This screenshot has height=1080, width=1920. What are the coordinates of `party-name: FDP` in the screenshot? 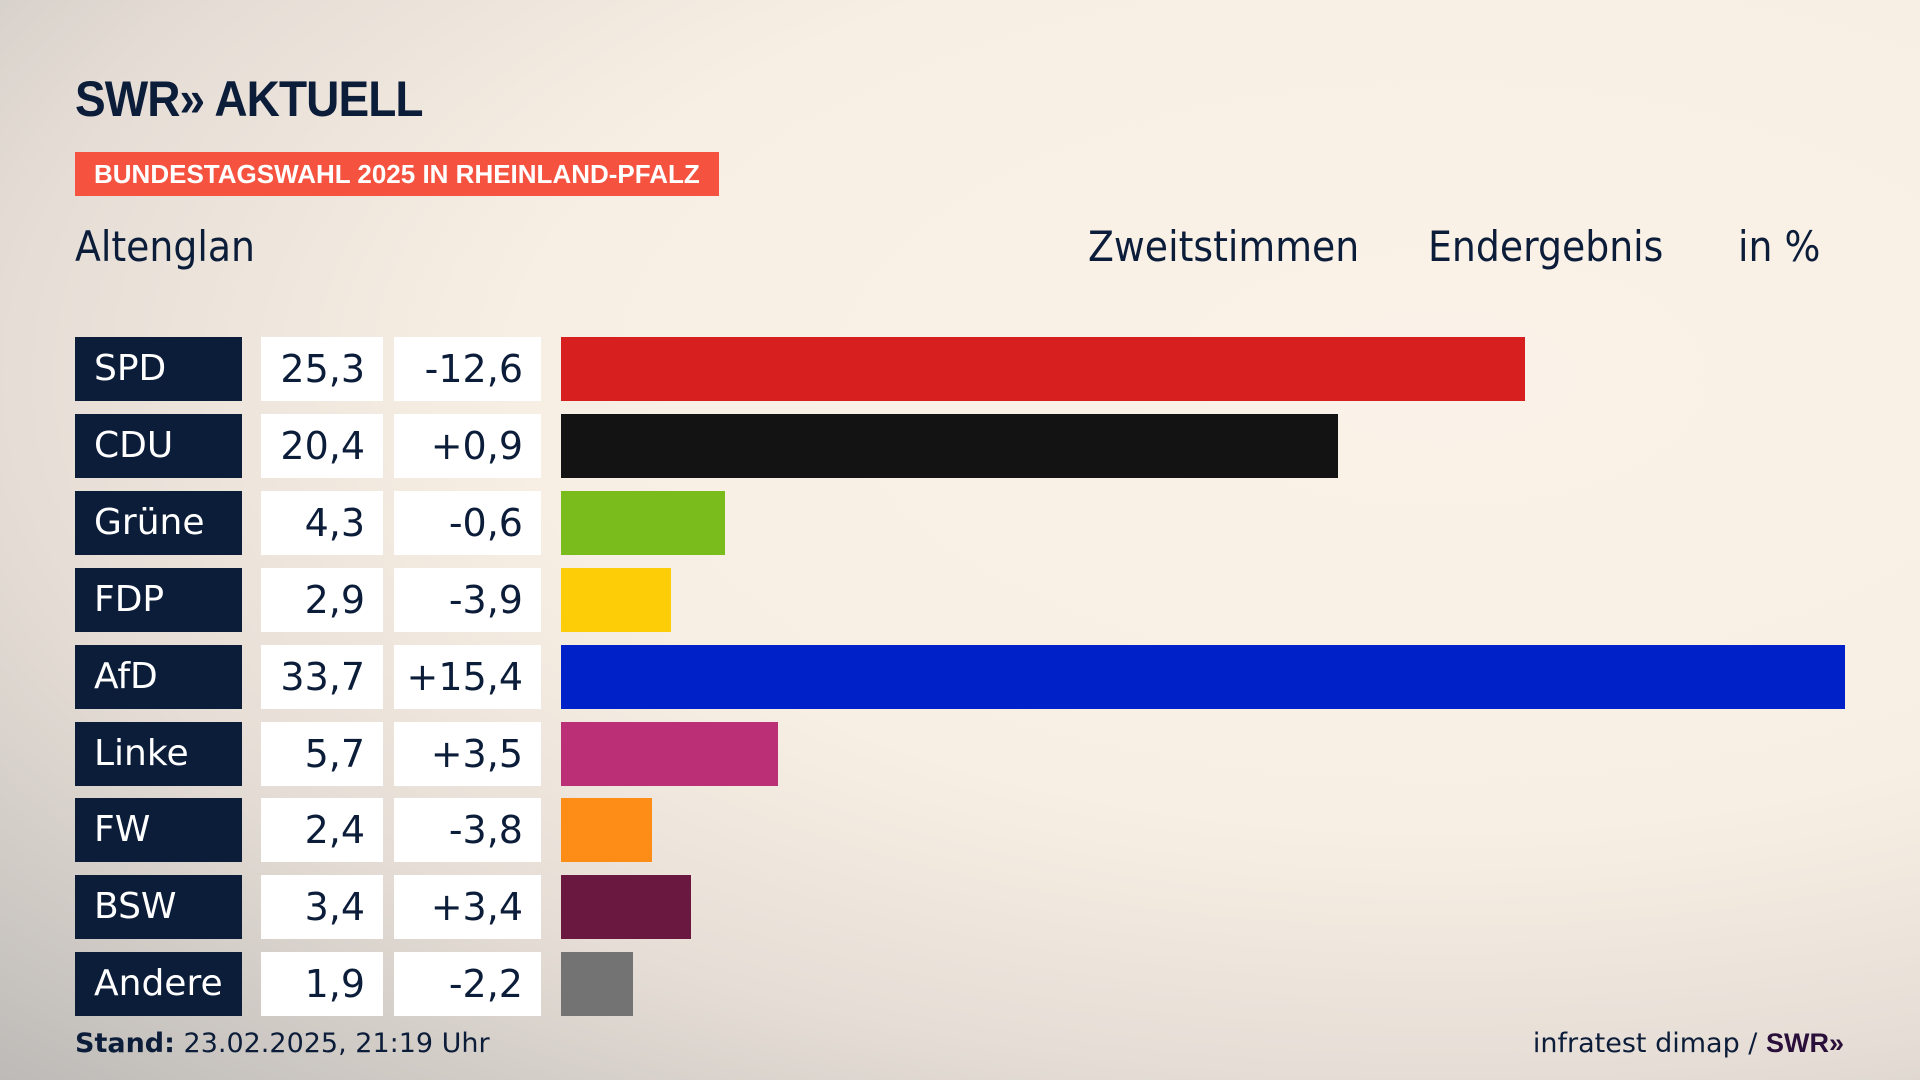 It's located at (158, 599).